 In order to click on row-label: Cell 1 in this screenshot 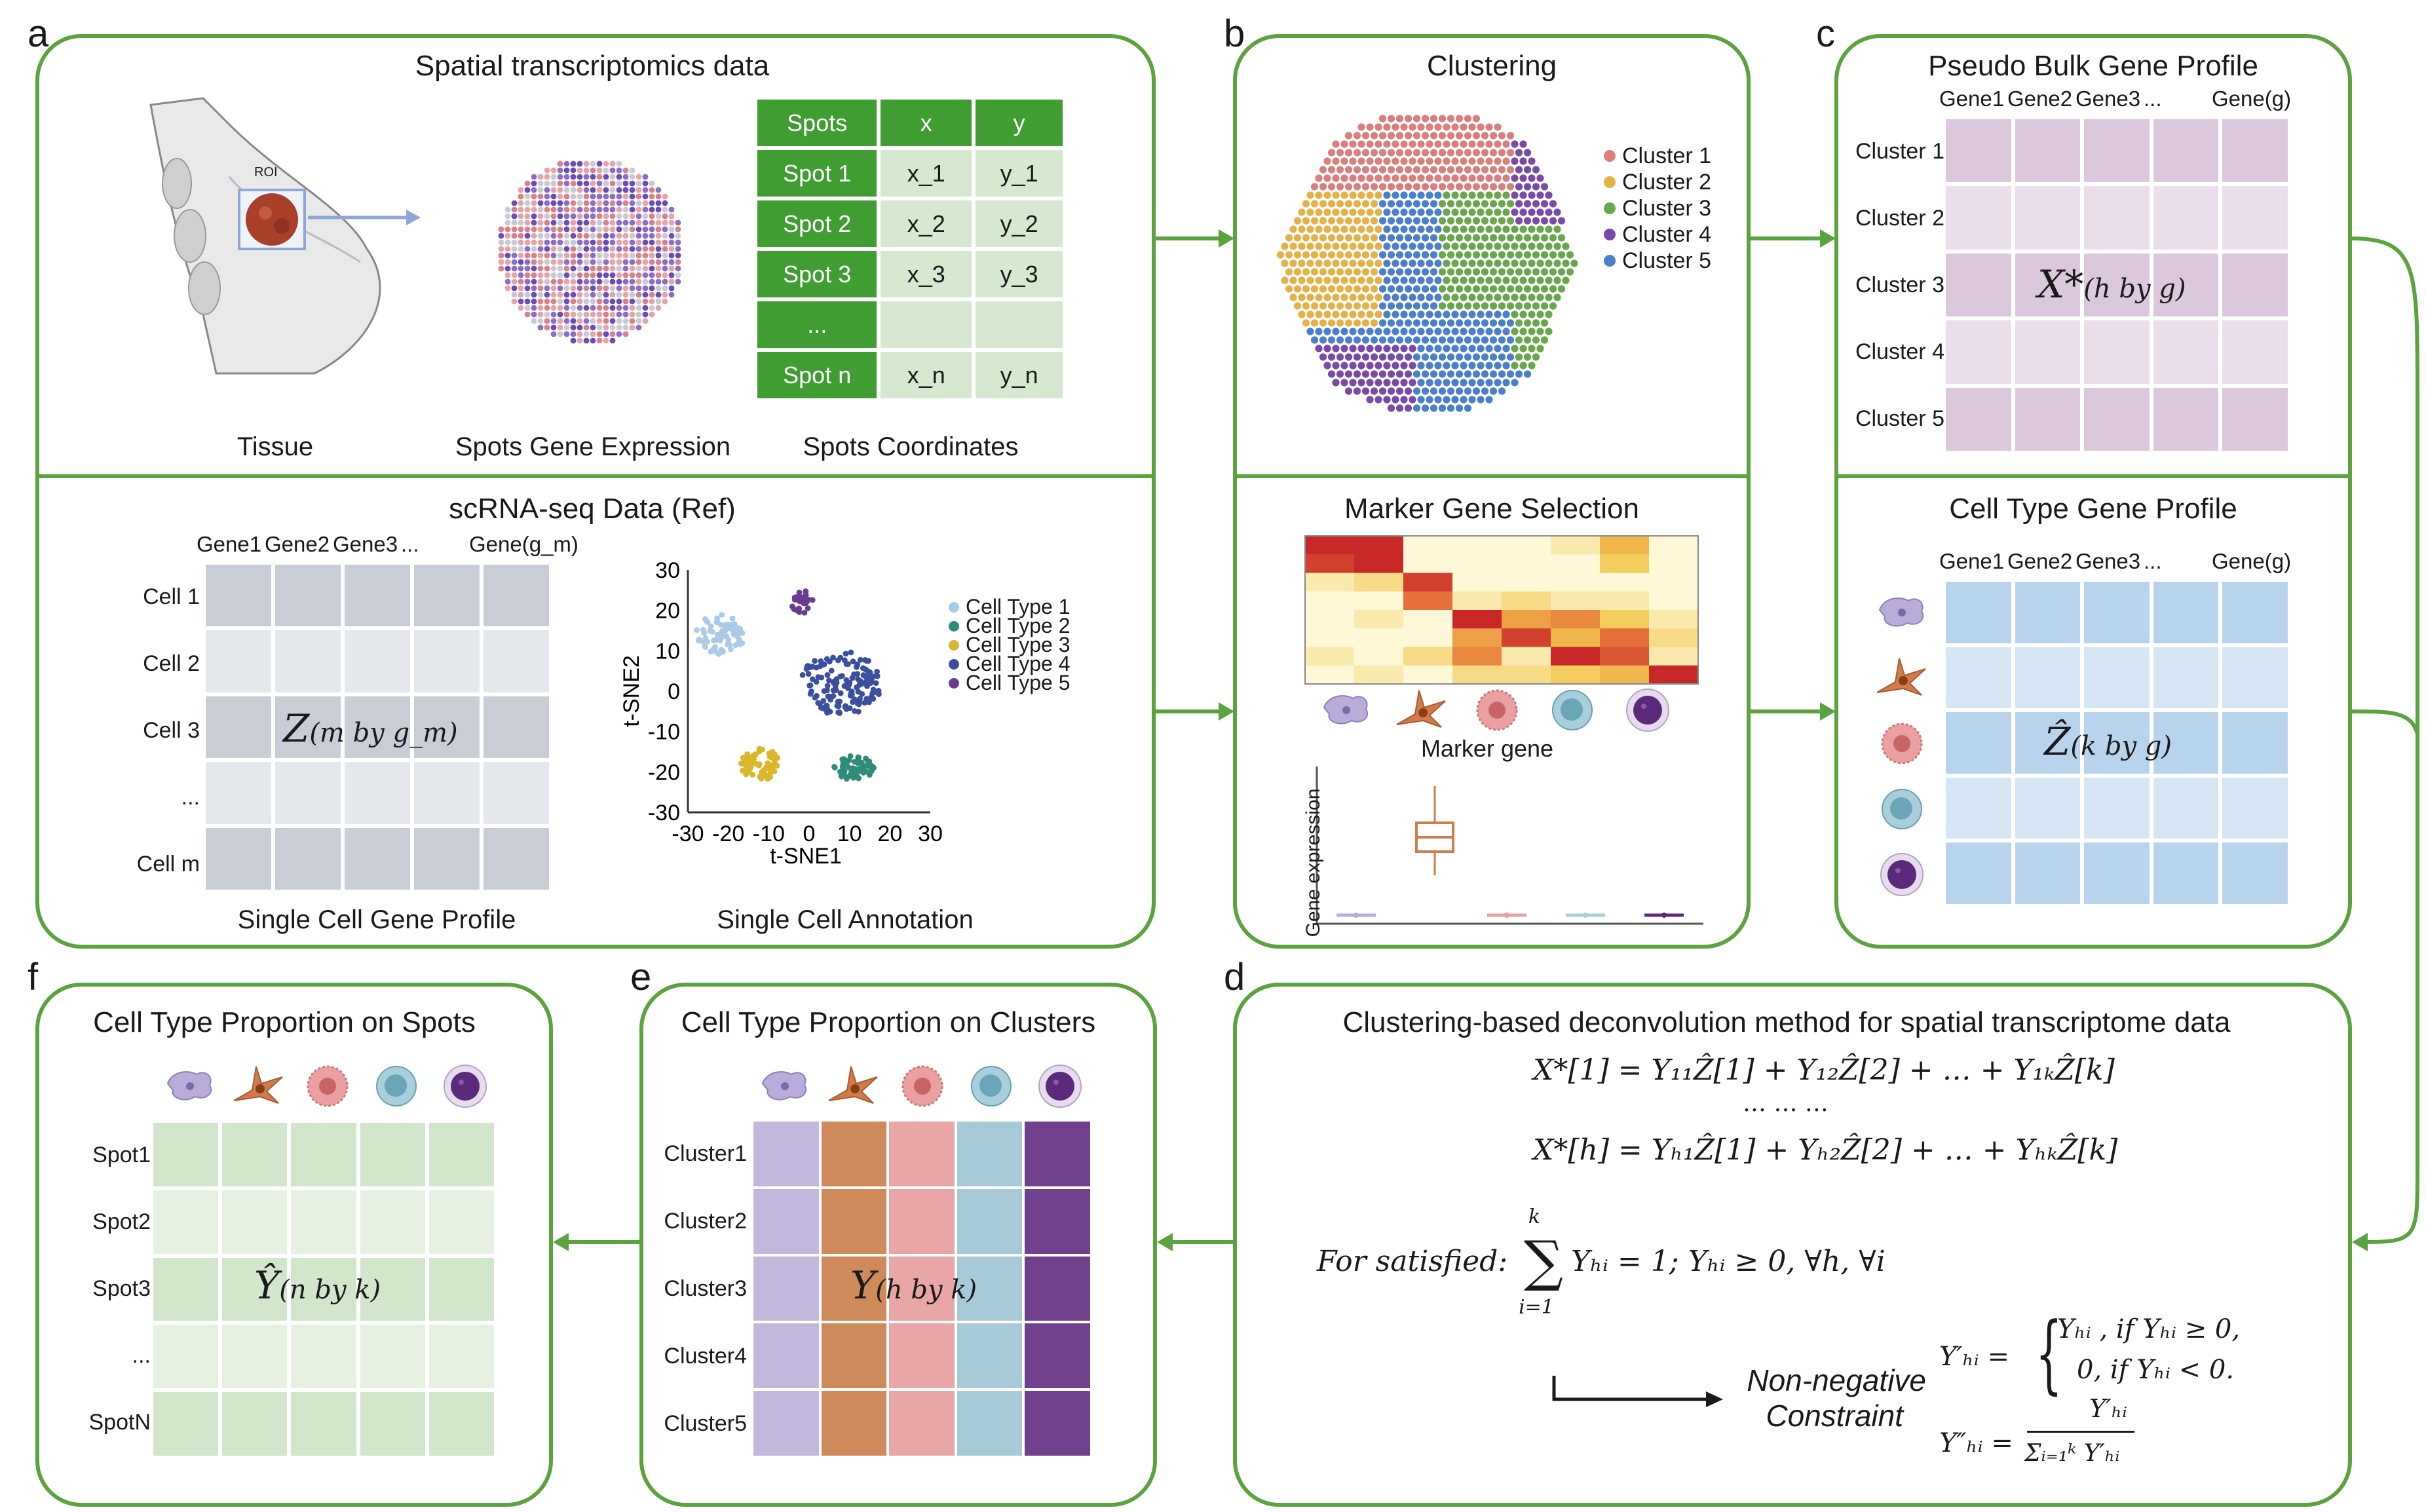, I will do `click(172, 596)`.